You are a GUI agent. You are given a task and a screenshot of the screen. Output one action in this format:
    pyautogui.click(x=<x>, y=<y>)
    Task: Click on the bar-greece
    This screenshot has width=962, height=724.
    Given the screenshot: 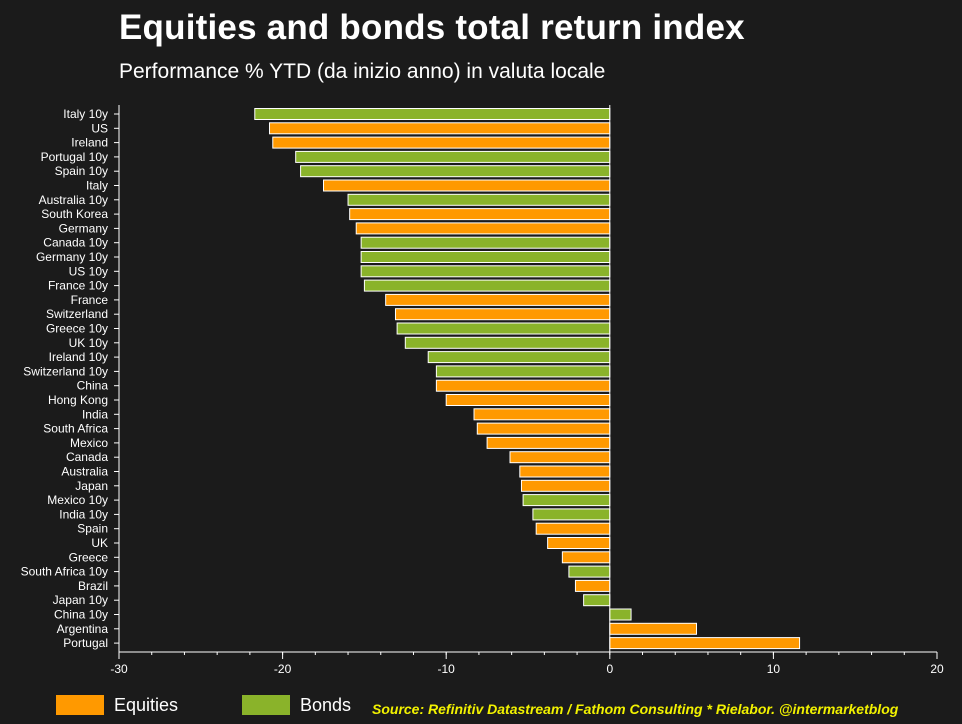 What is the action you would take?
    pyautogui.click(x=586, y=557)
    